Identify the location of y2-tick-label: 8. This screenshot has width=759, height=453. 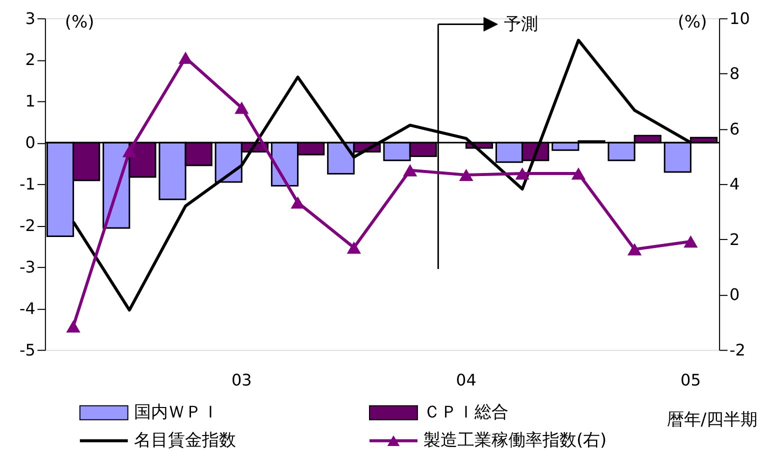
(735, 74).